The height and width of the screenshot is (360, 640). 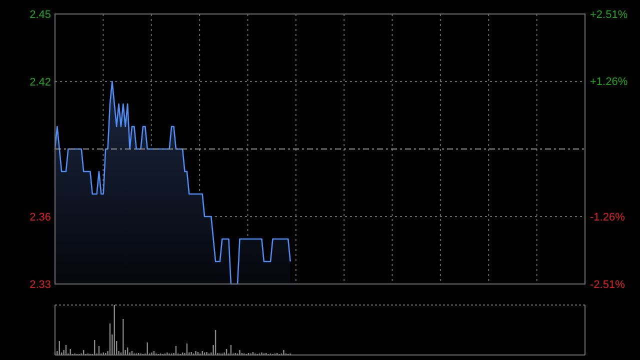 I want to click on y-tick-label: 2.42, so click(x=40, y=82).